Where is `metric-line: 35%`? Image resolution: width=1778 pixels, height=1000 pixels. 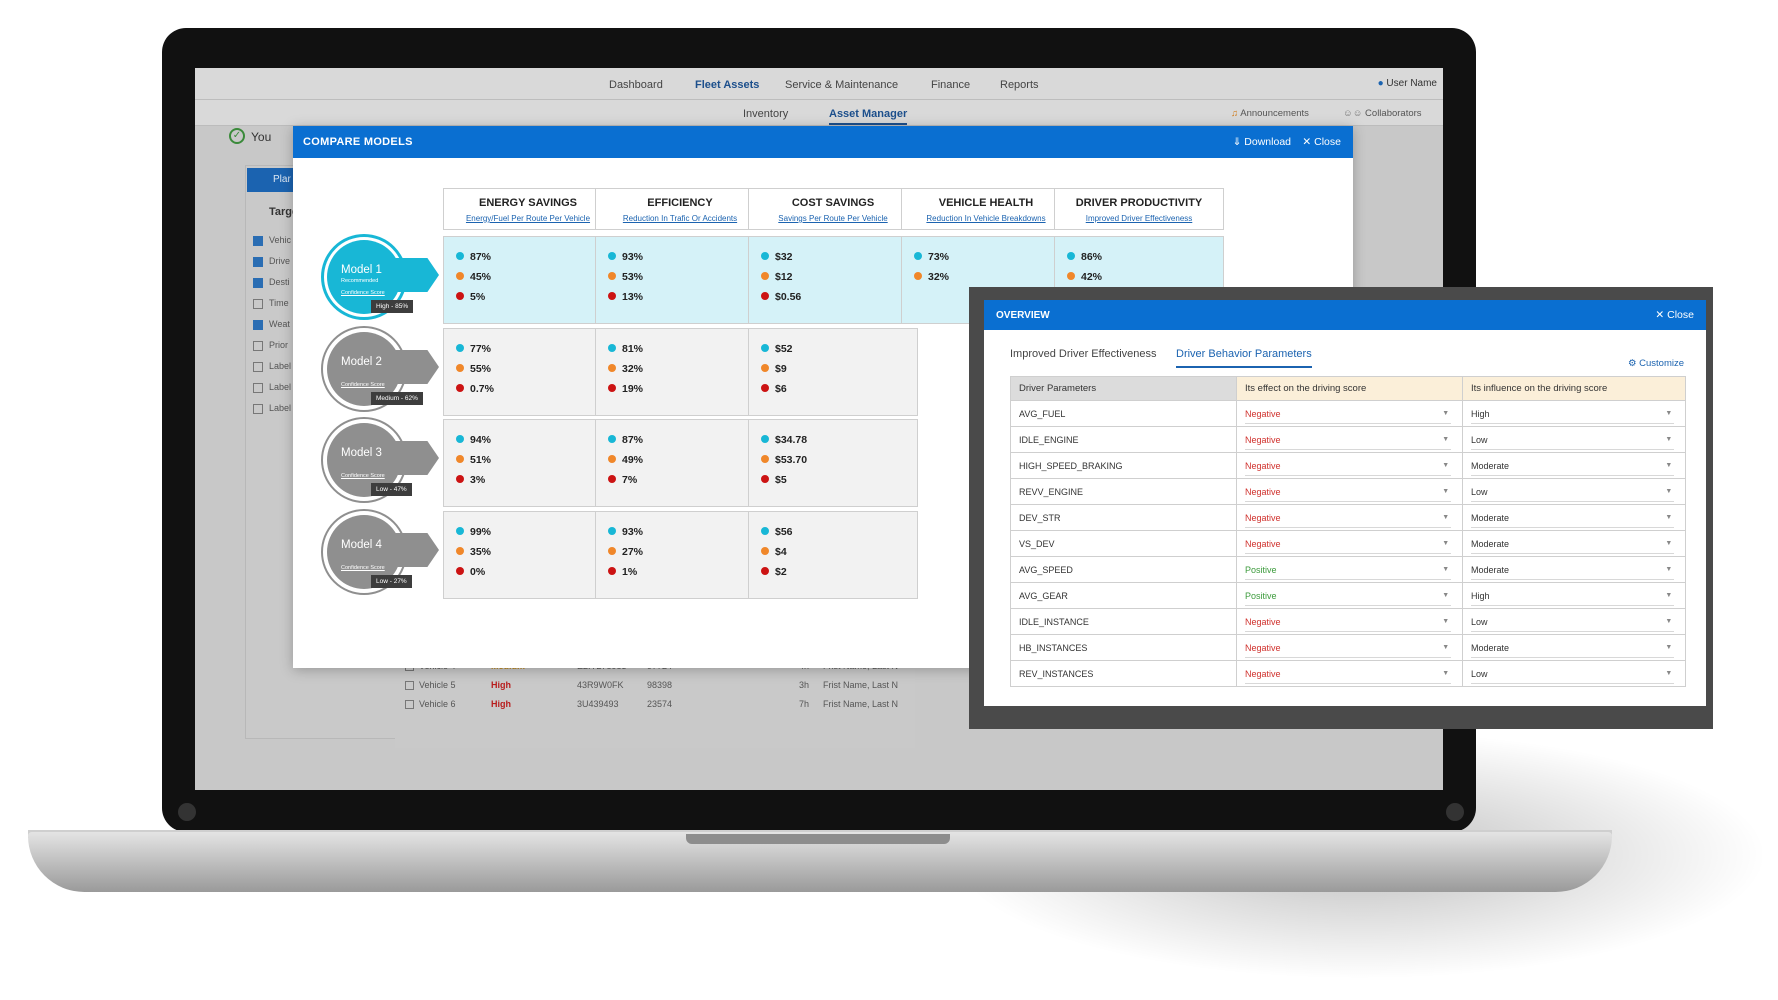 metric-line: 35% is located at coordinates (473, 552).